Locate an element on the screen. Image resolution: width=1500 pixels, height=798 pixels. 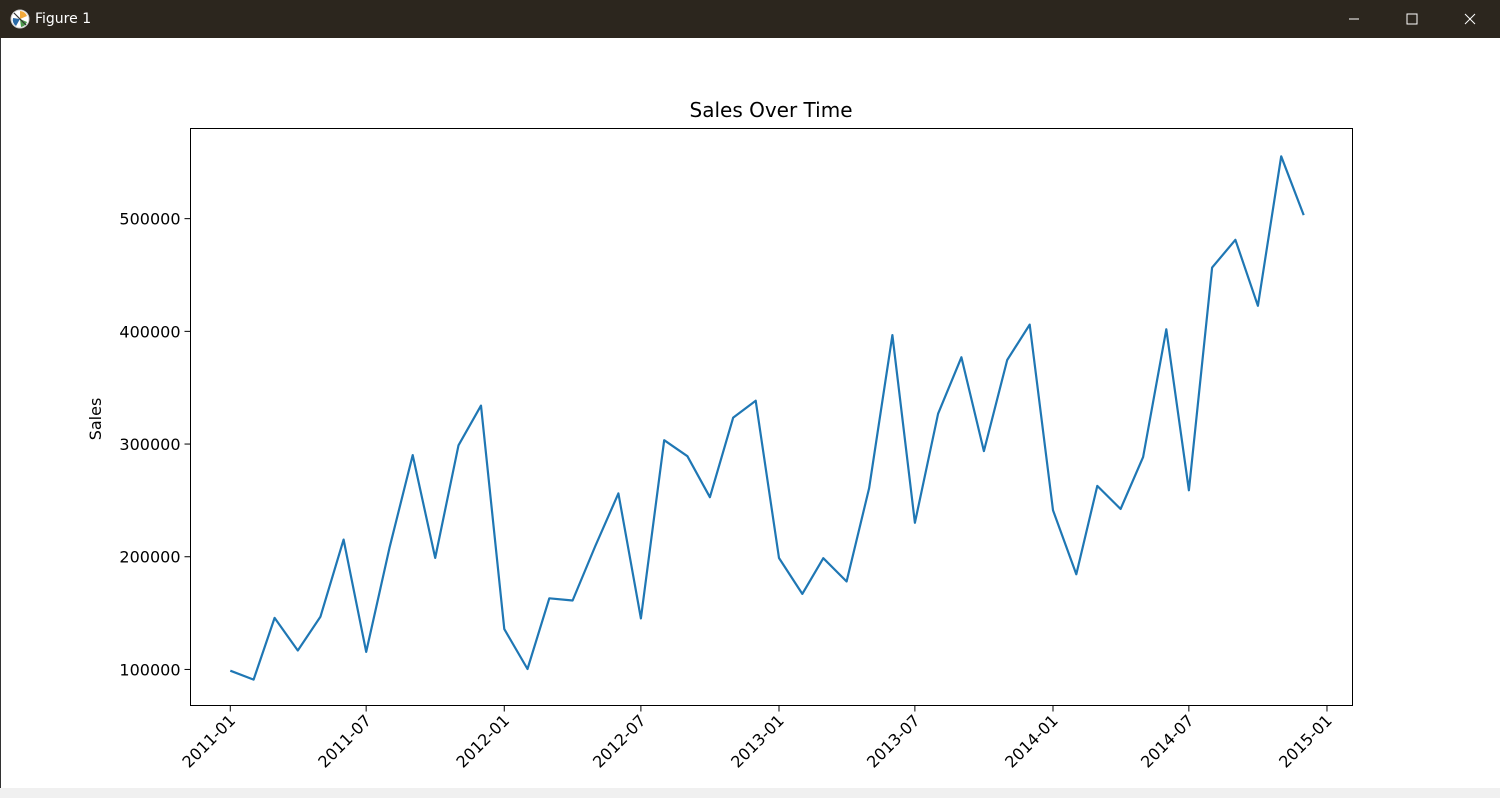
close-icon is located at coordinates (1470, 19).